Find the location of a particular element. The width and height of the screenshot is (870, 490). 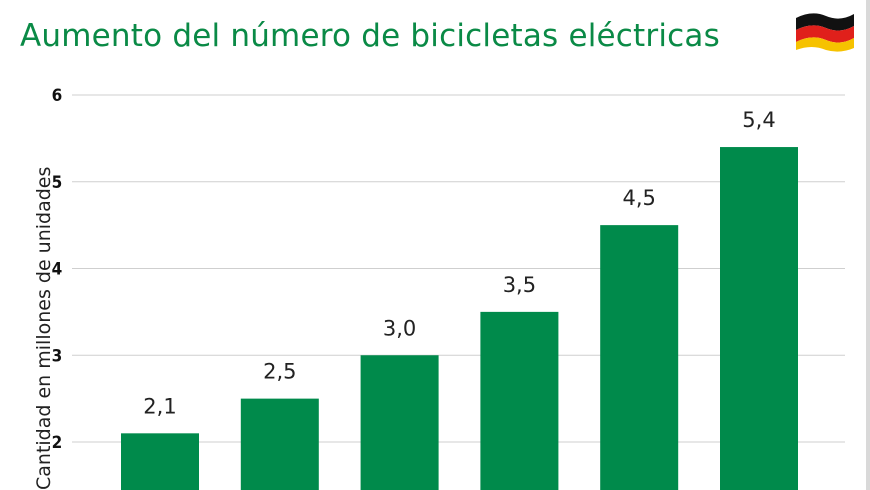

data-label: 2,5 is located at coordinates (279, 372).